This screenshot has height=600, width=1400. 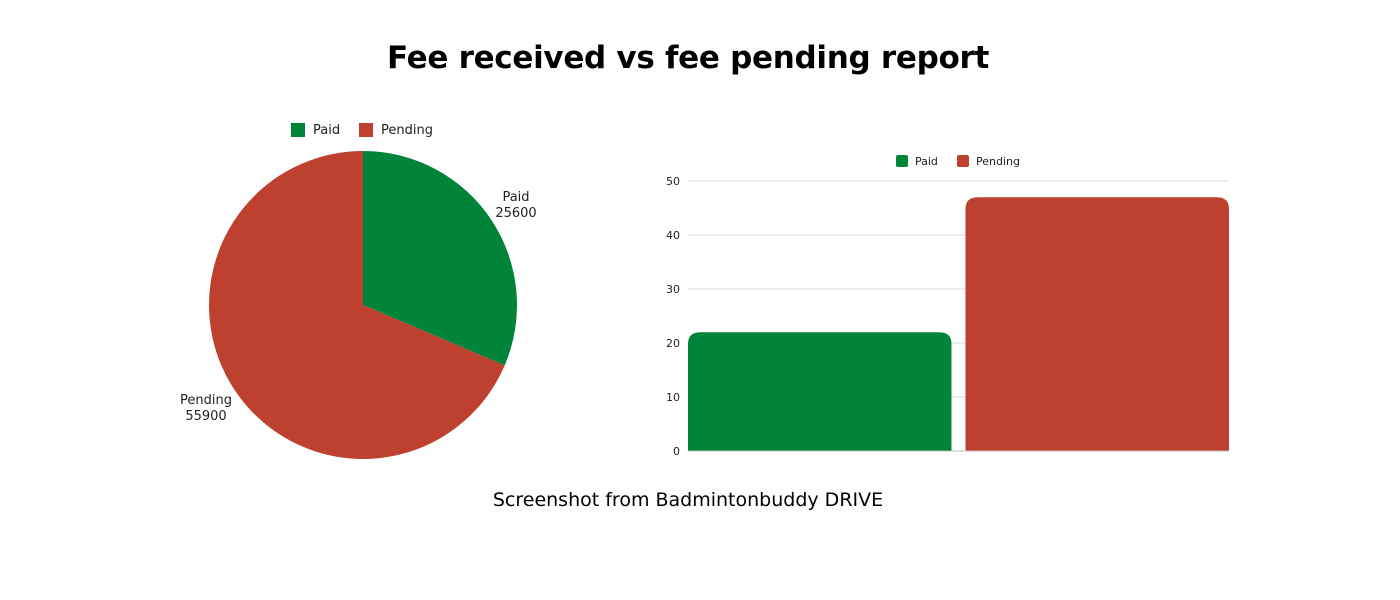 I want to click on bar-legend-swatch-paid, so click(x=902, y=161).